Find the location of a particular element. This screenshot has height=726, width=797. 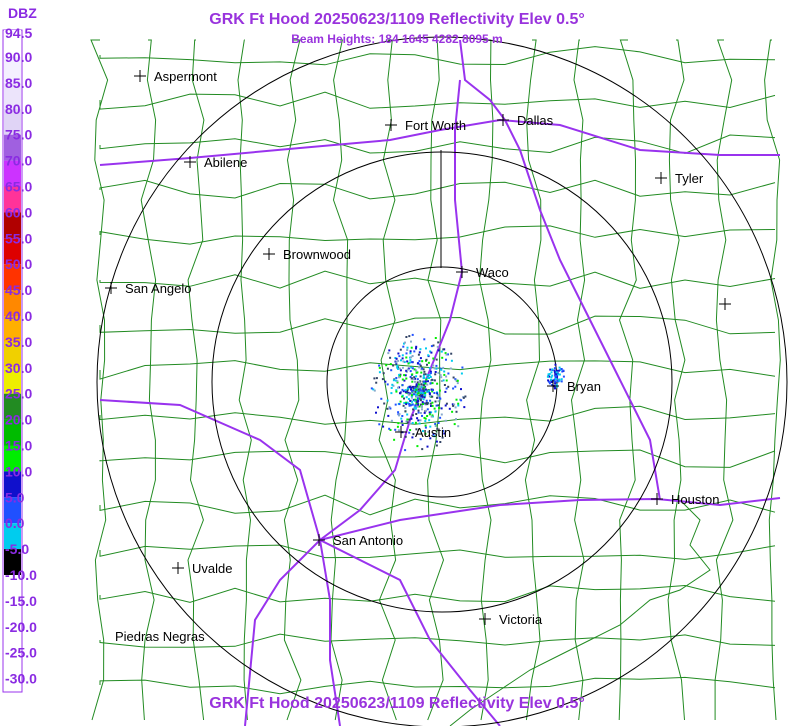

legend-label: 10.0 is located at coordinates (18, 471).